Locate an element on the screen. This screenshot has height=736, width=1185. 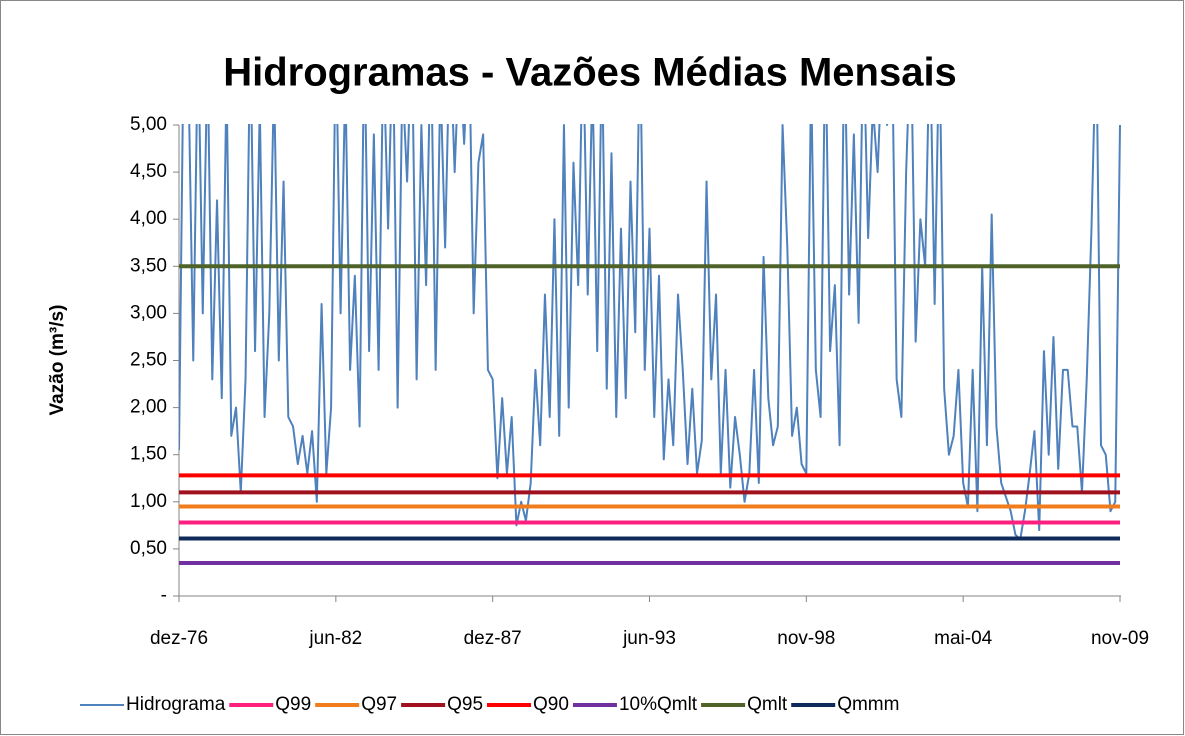
x-tick-label: dez-76 is located at coordinates (179, 638).